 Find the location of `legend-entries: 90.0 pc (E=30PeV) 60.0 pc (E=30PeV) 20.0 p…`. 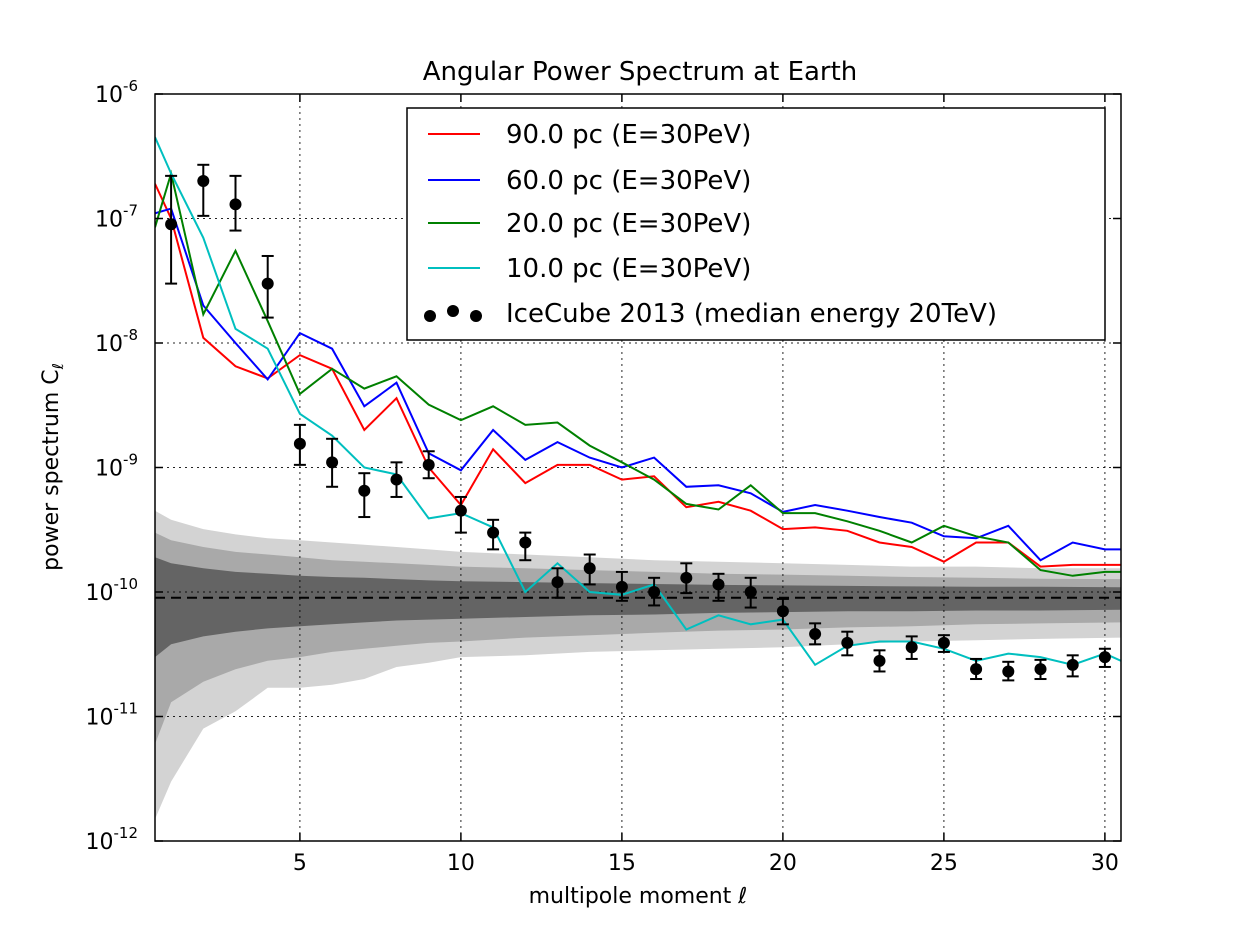

legend-entries: 90.0 pc (E=30PeV) 60.0 pc (E=30PeV) 20.0 p… is located at coordinates (710, 224).